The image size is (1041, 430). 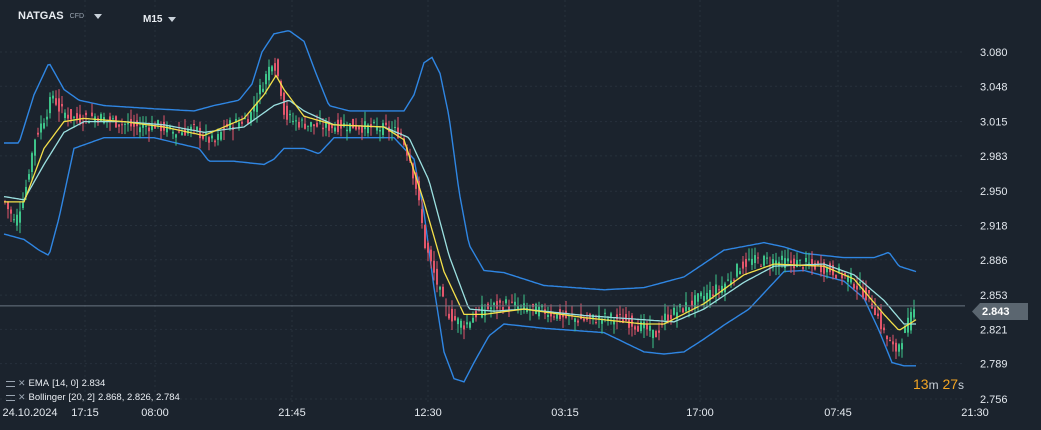 What do you see at coordinates (994, 227) in the screenshot?
I see `y-tick-label: 2.918` at bounding box center [994, 227].